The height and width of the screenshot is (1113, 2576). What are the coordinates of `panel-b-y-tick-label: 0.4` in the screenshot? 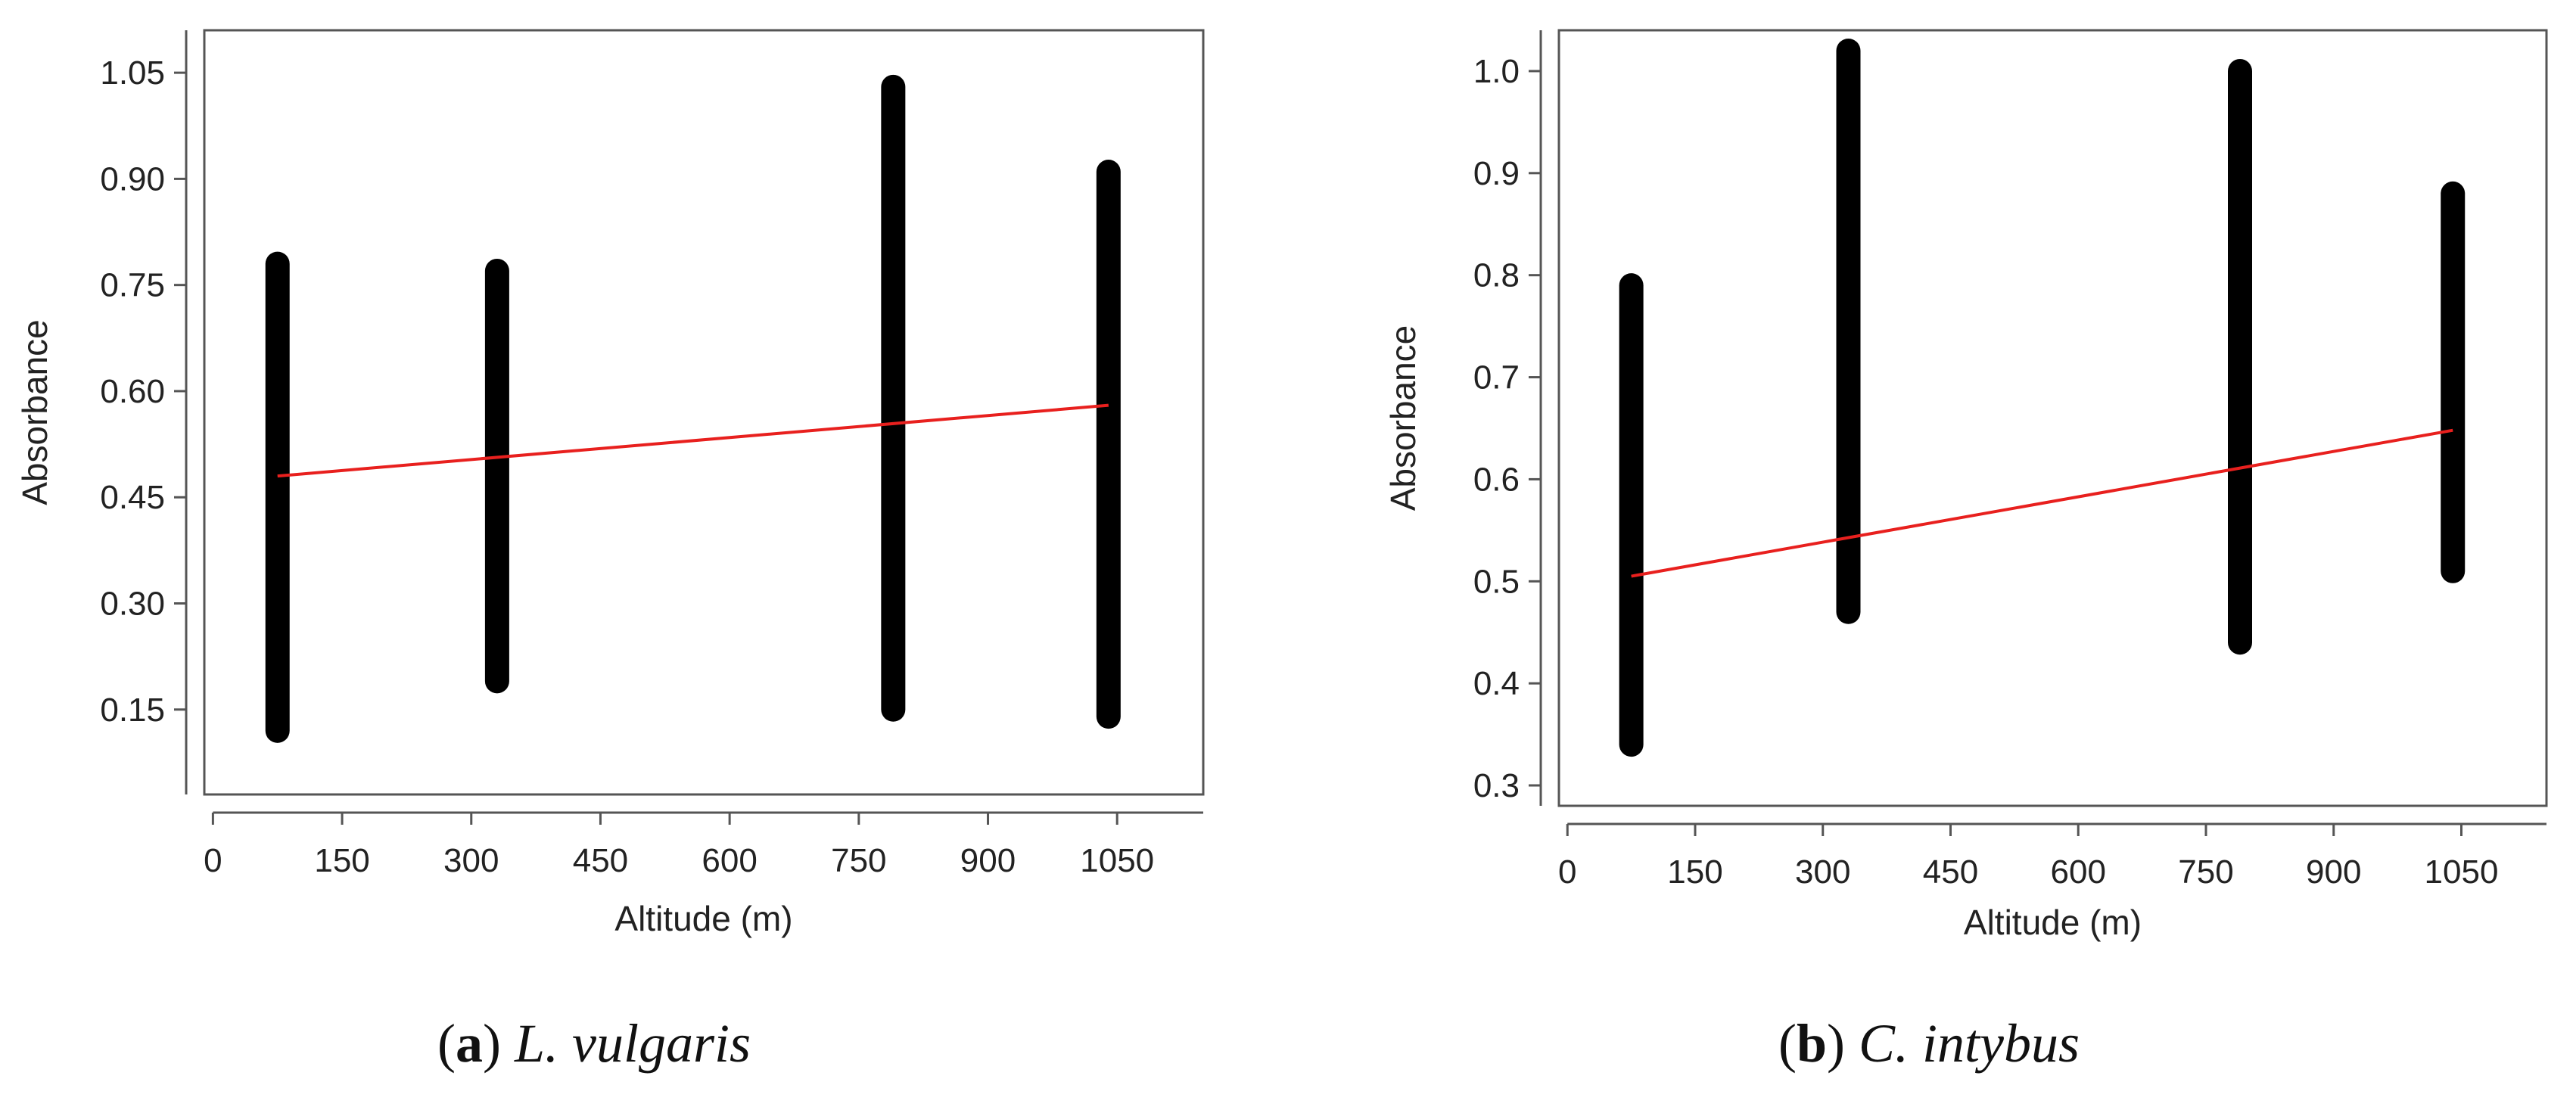 It's located at (1496, 683).